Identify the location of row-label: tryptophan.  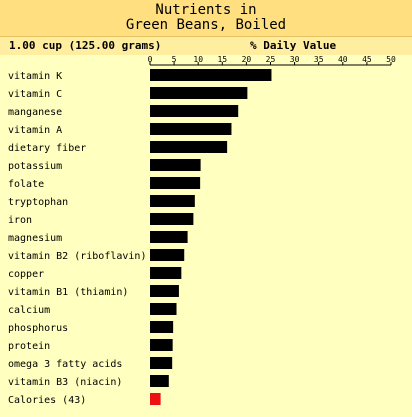
(38, 202).